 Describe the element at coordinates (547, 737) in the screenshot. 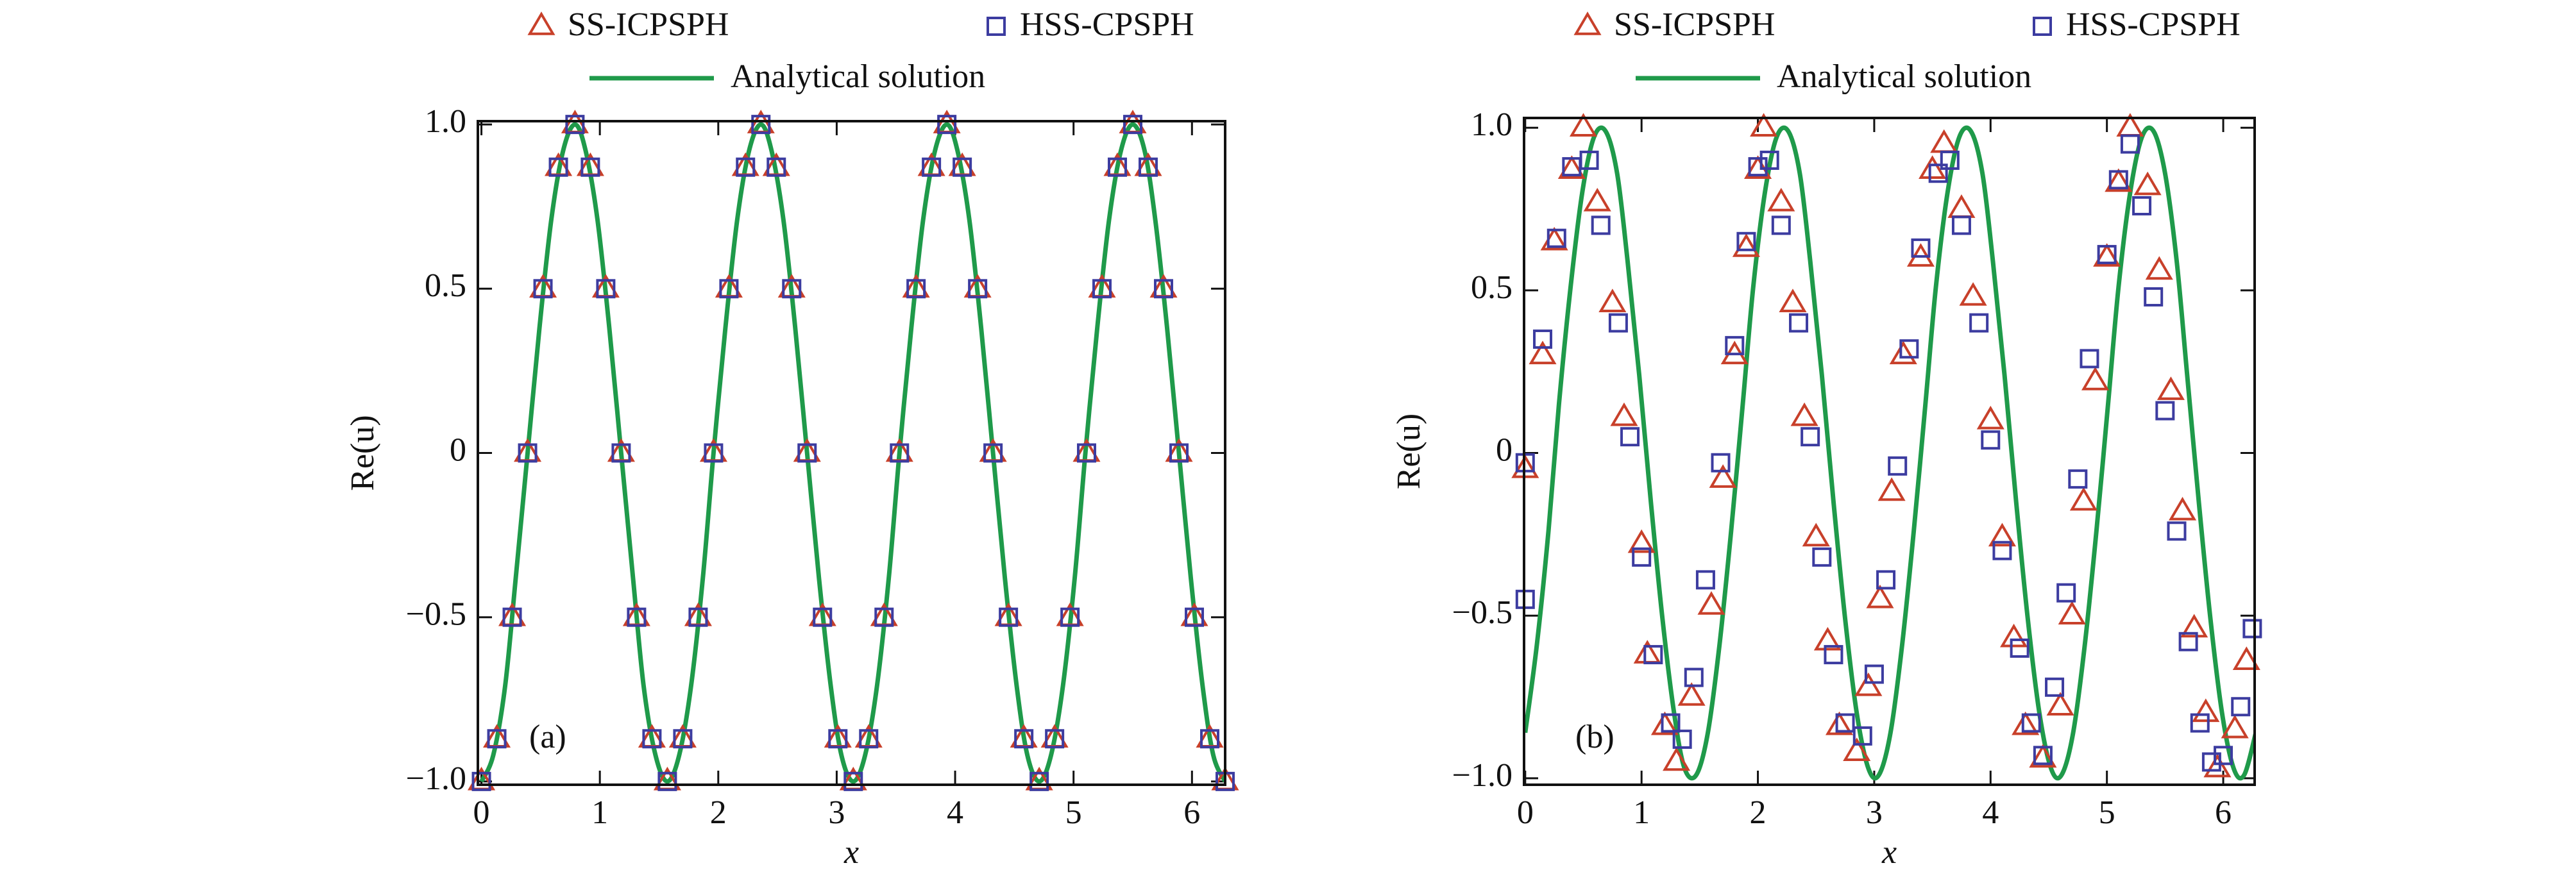

I see `panel-label: (a)` at that location.